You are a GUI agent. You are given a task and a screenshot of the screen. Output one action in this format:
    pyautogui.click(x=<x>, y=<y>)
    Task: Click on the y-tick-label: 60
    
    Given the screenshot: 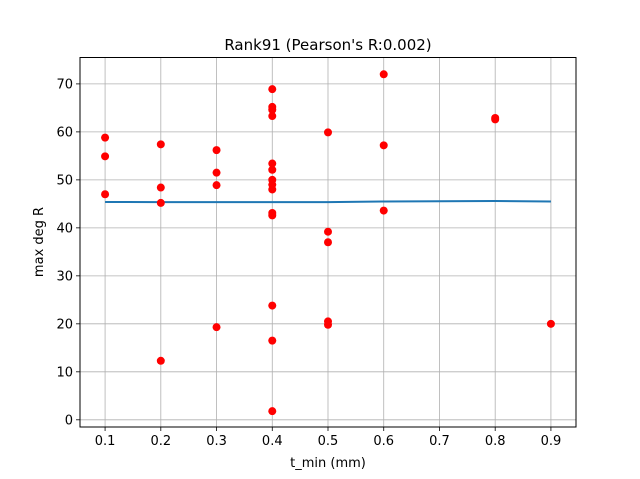 What is the action you would take?
    pyautogui.click(x=64, y=132)
    